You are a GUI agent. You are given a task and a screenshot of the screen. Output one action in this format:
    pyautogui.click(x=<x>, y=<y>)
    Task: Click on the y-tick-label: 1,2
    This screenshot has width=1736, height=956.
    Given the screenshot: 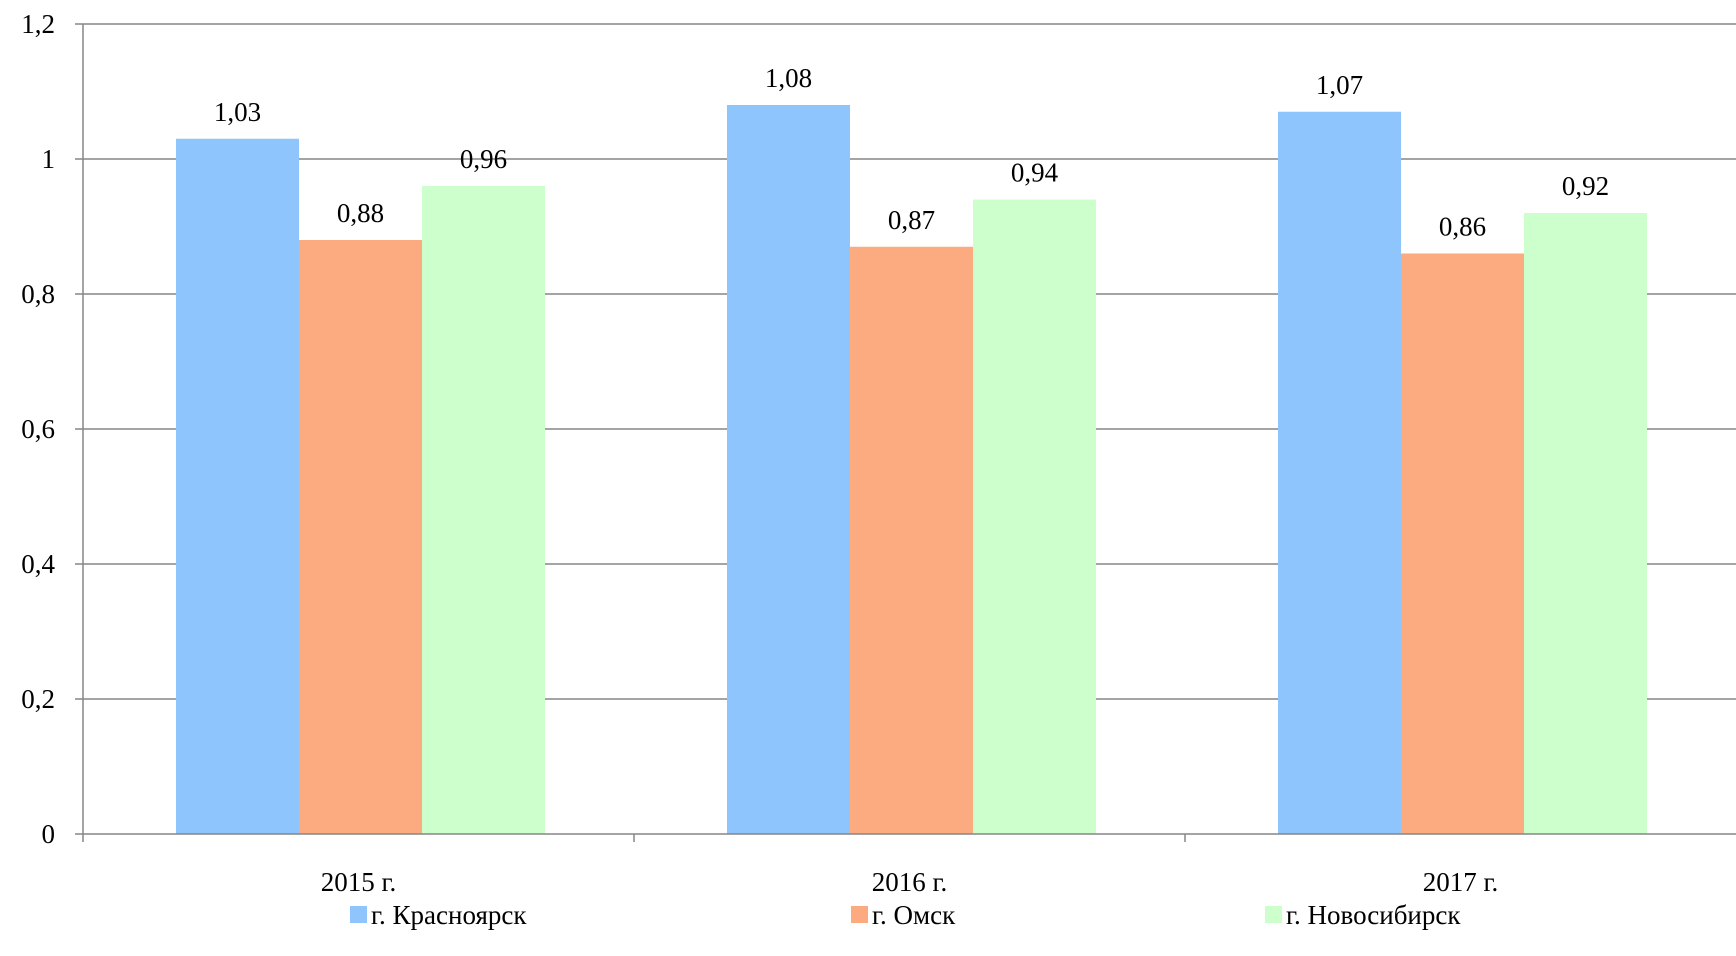 What is the action you would take?
    pyautogui.click(x=38, y=24)
    